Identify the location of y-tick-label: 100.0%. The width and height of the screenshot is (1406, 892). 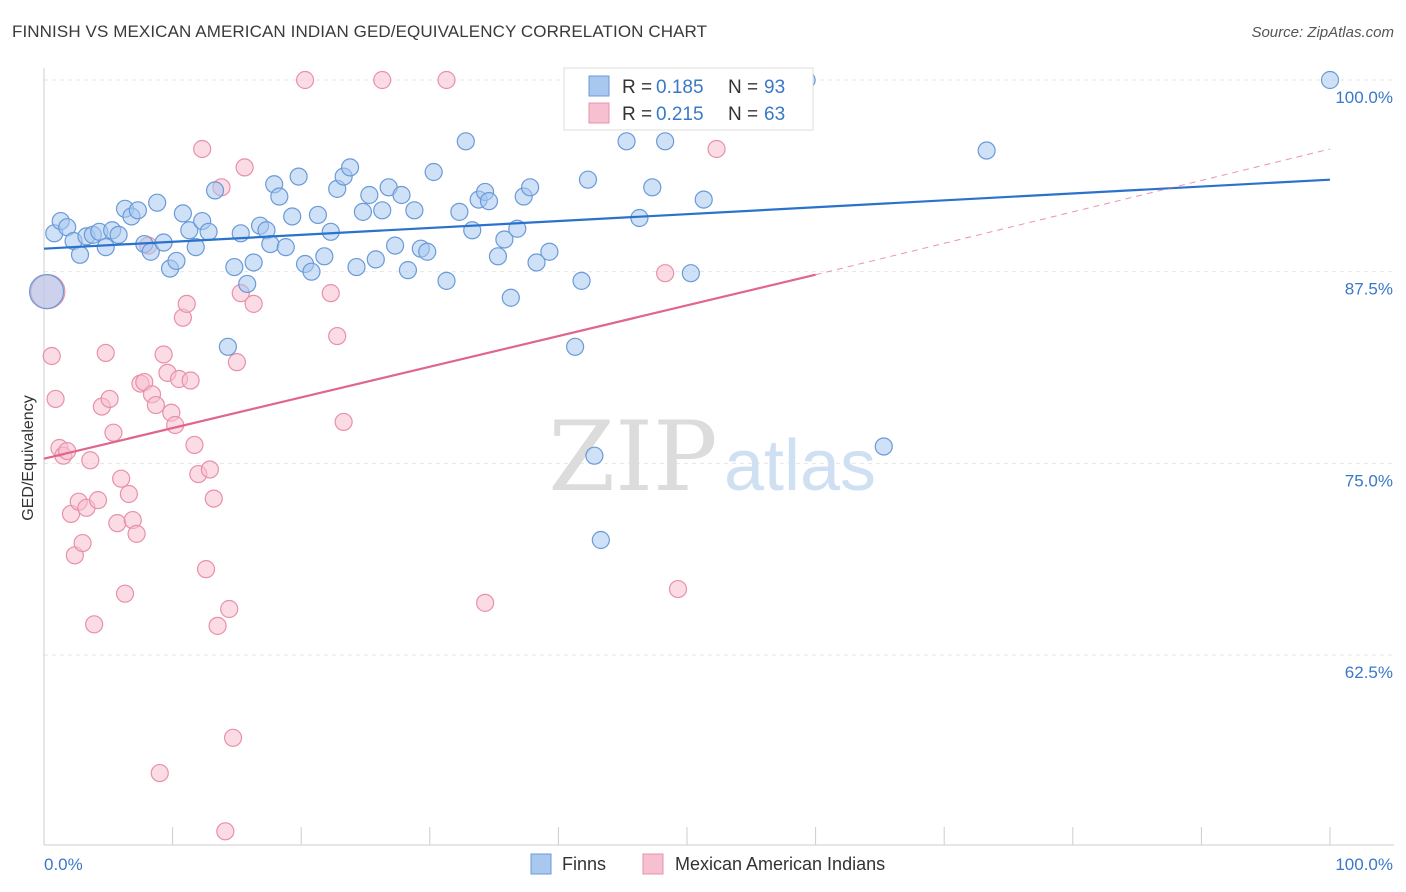
(1364, 97).